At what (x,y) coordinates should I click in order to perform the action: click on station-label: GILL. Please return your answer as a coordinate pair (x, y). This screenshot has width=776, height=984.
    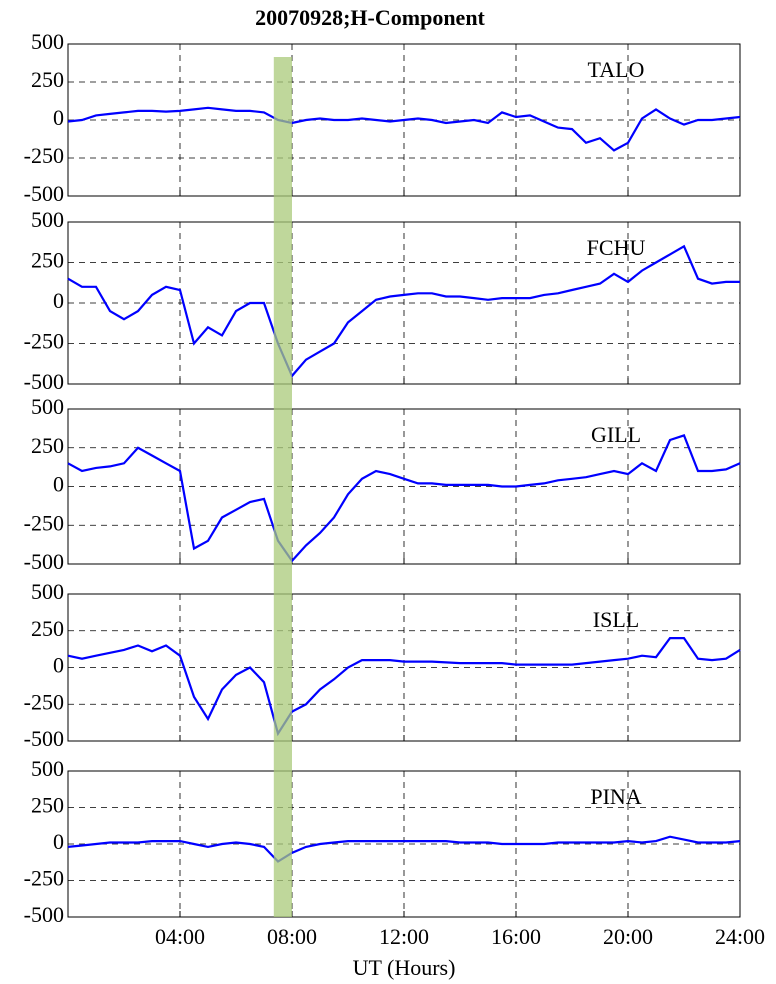
    Looking at the image, I should click on (616, 434).